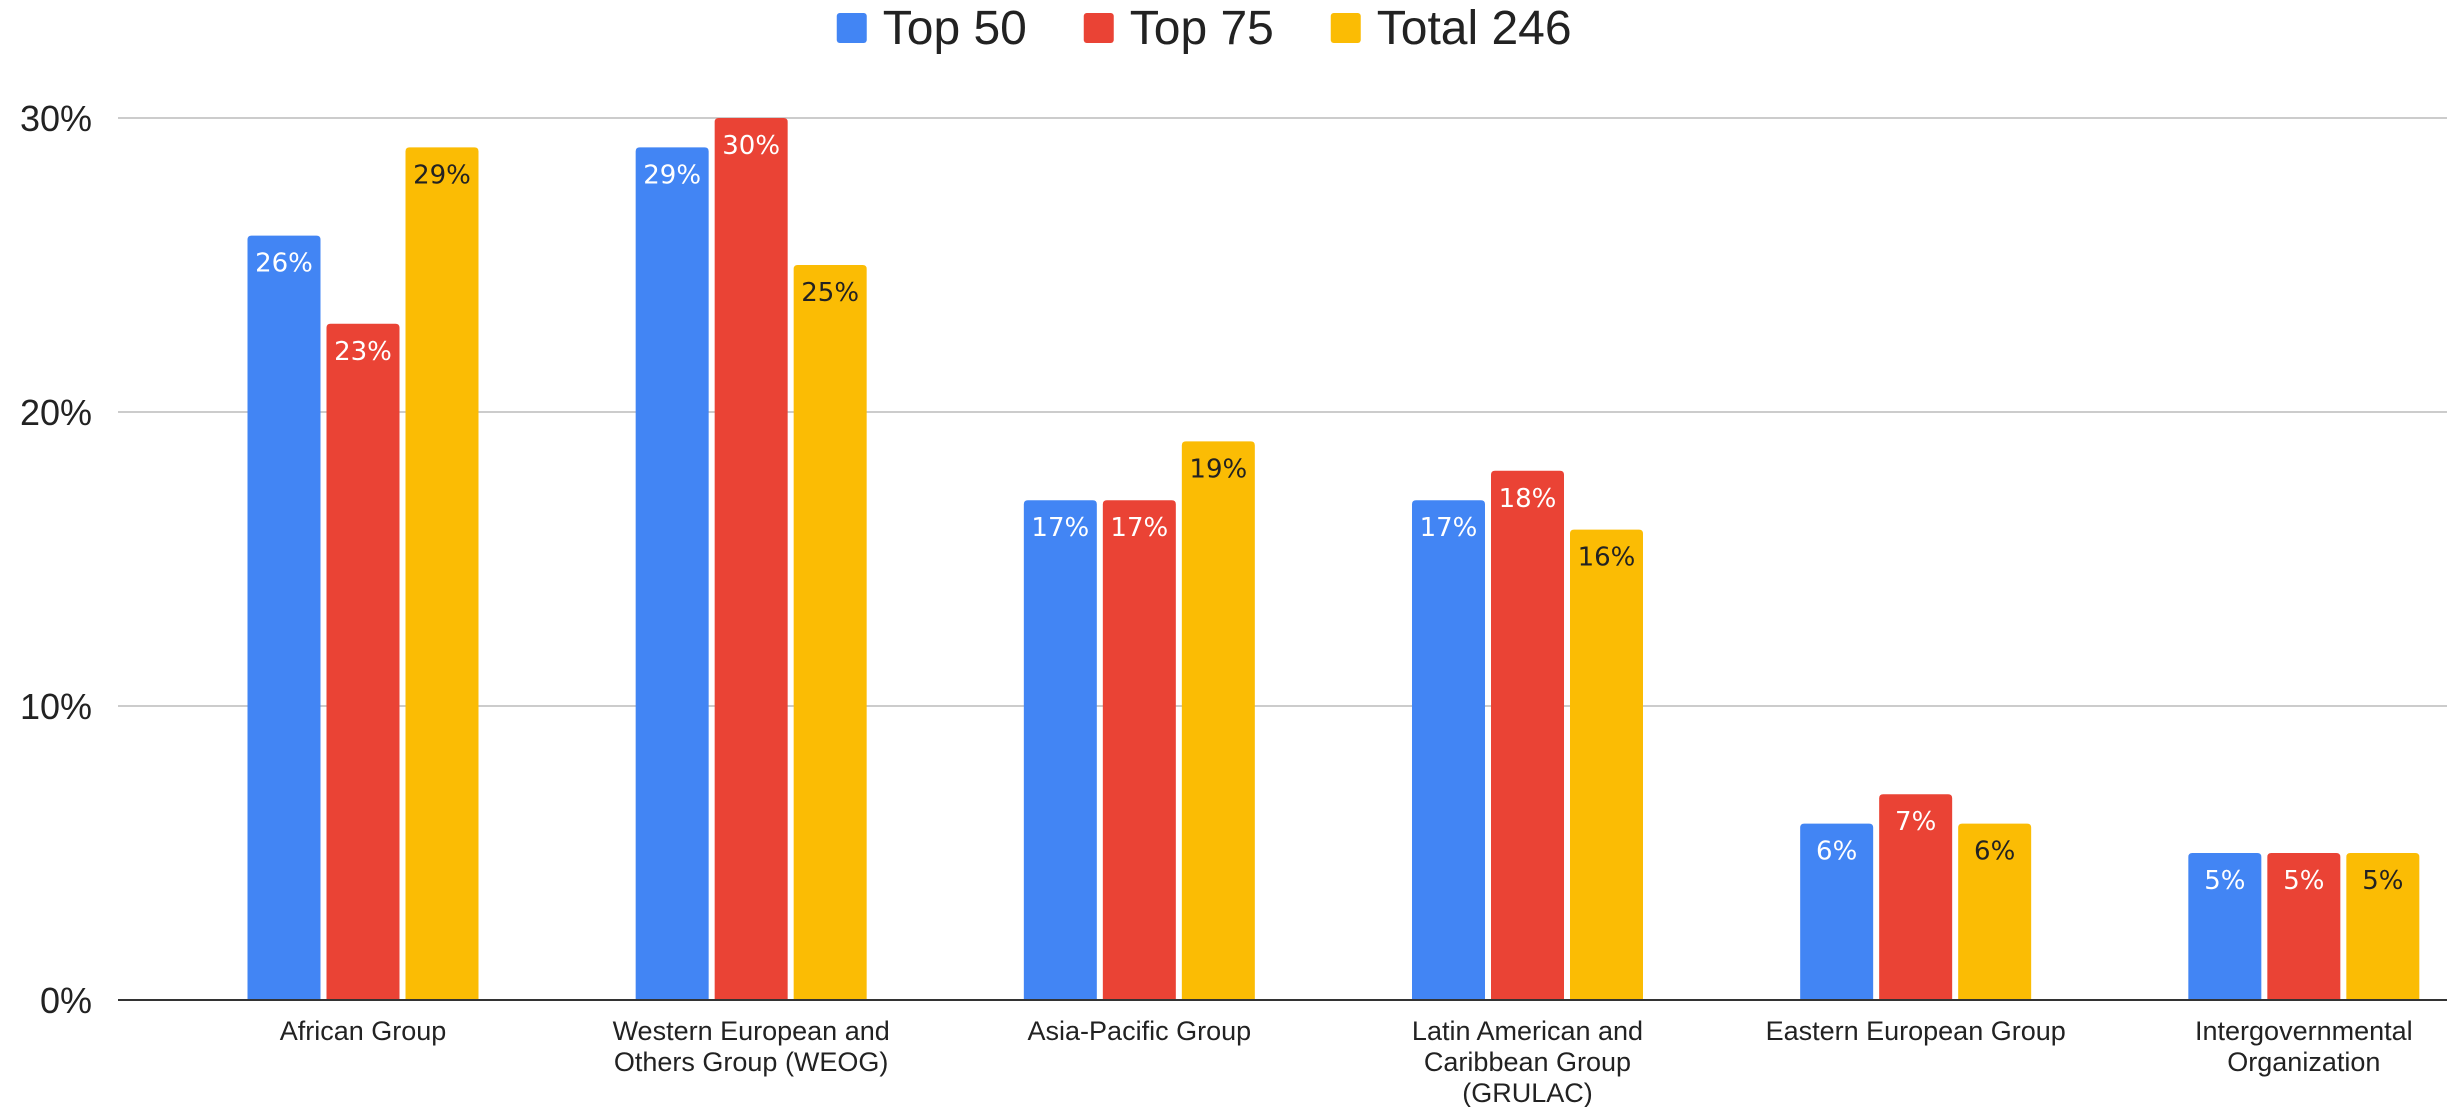 The height and width of the screenshot is (1107, 2453). I want to click on legend-label: Top 75, so click(1202, 28).